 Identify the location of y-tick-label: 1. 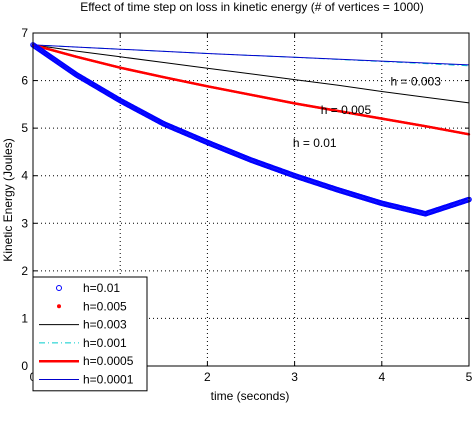
(24, 318).